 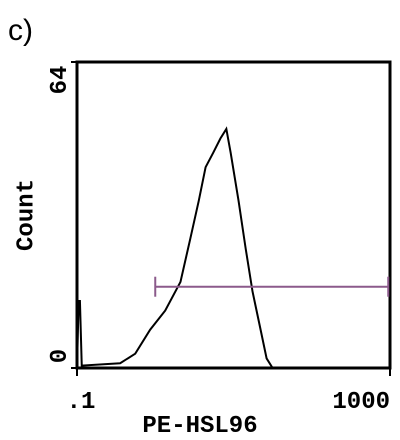 What do you see at coordinates (60, 356) in the screenshot?
I see `y-tick-label: 0` at bounding box center [60, 356].